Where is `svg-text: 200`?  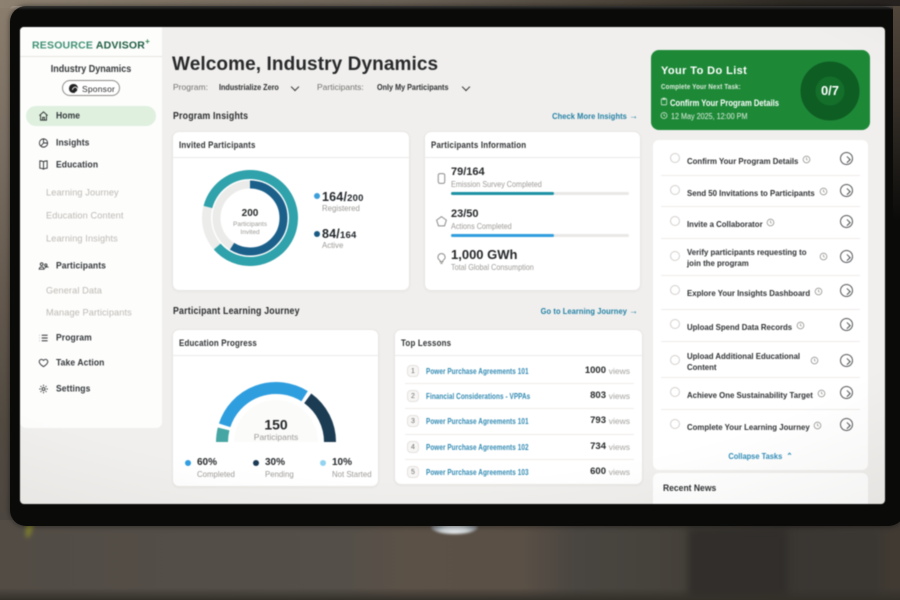 svg-text: 200 is located at coordinates (250, 213).